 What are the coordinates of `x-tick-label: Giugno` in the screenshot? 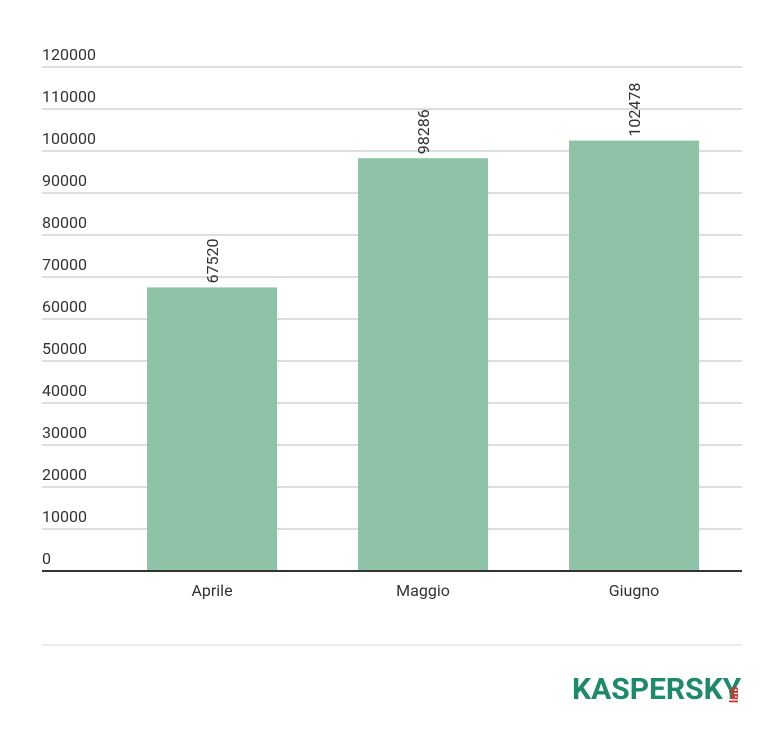 It's located at (634, 590).